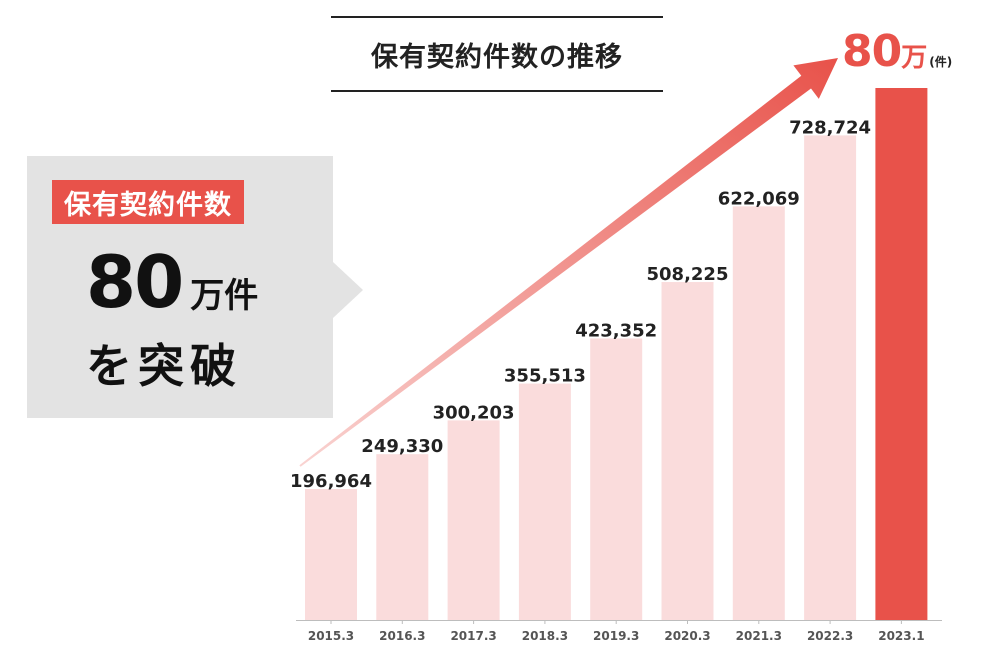 The width and height of the screenshot is (994, 652). What do you see at coordinates (759, 636) in the screenshot?
I see `x-tick-label: 2021.3` at bounding box center [759, 636].